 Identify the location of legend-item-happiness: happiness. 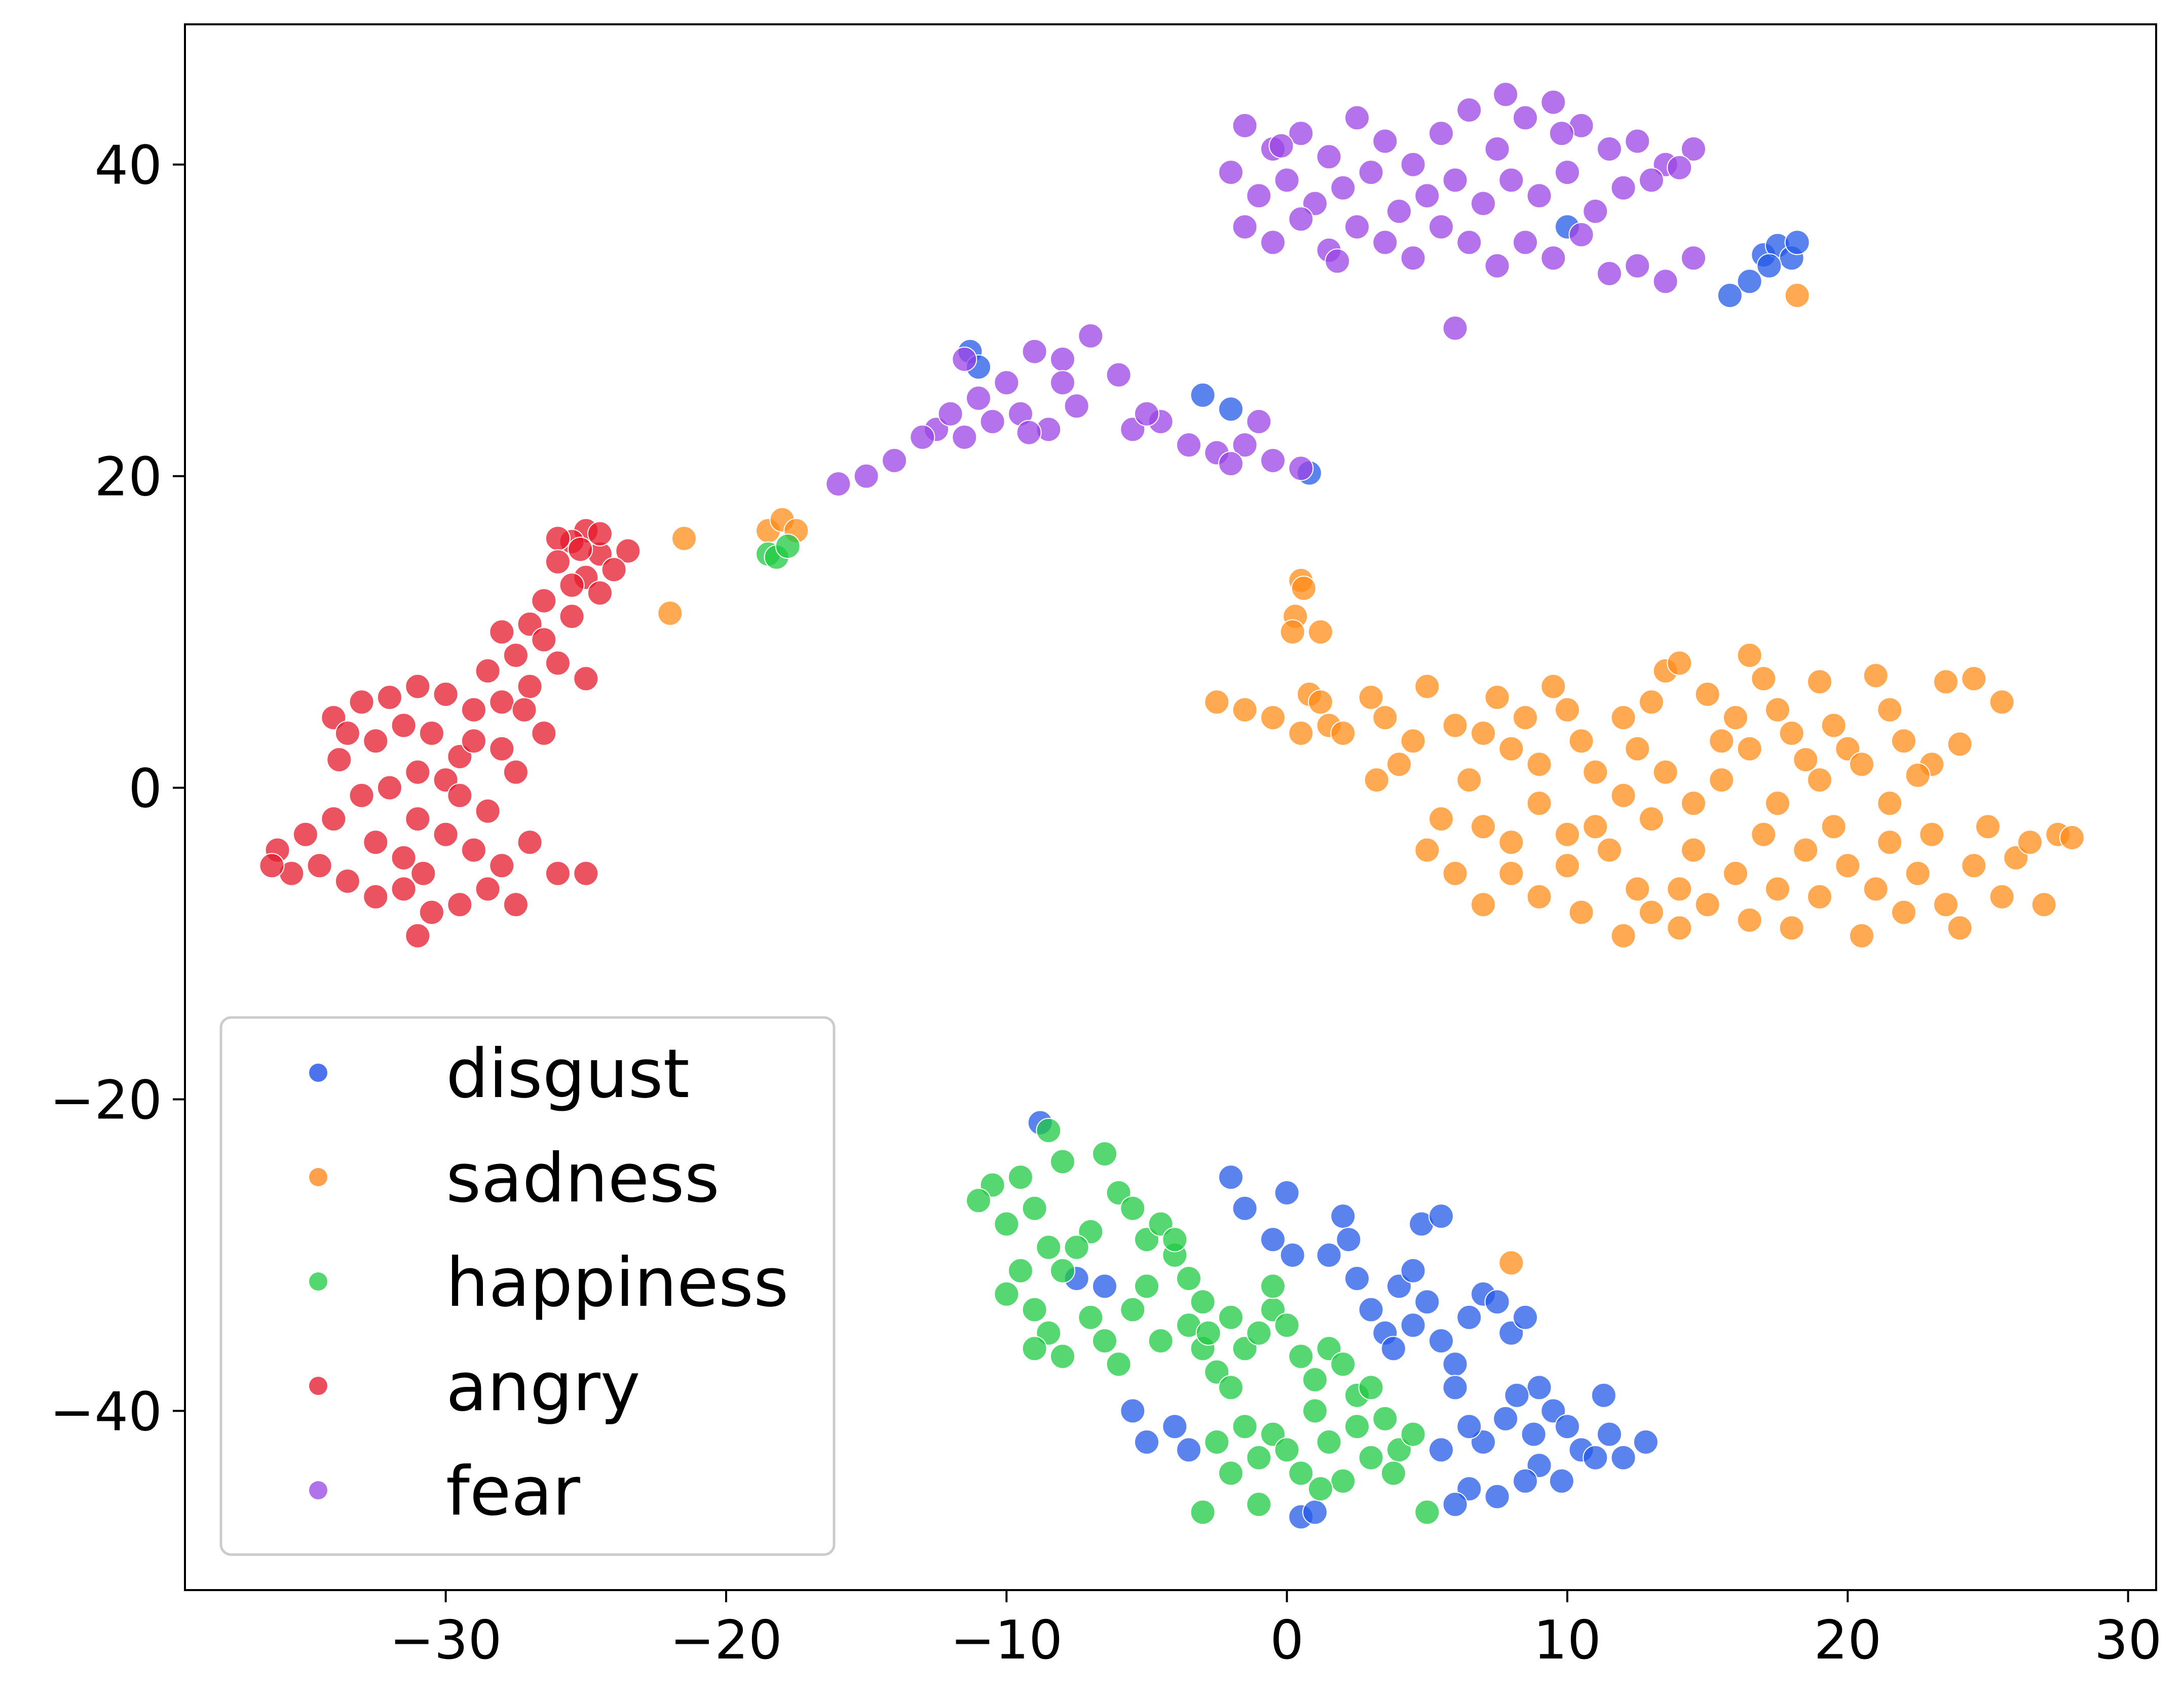
(548, 1283).